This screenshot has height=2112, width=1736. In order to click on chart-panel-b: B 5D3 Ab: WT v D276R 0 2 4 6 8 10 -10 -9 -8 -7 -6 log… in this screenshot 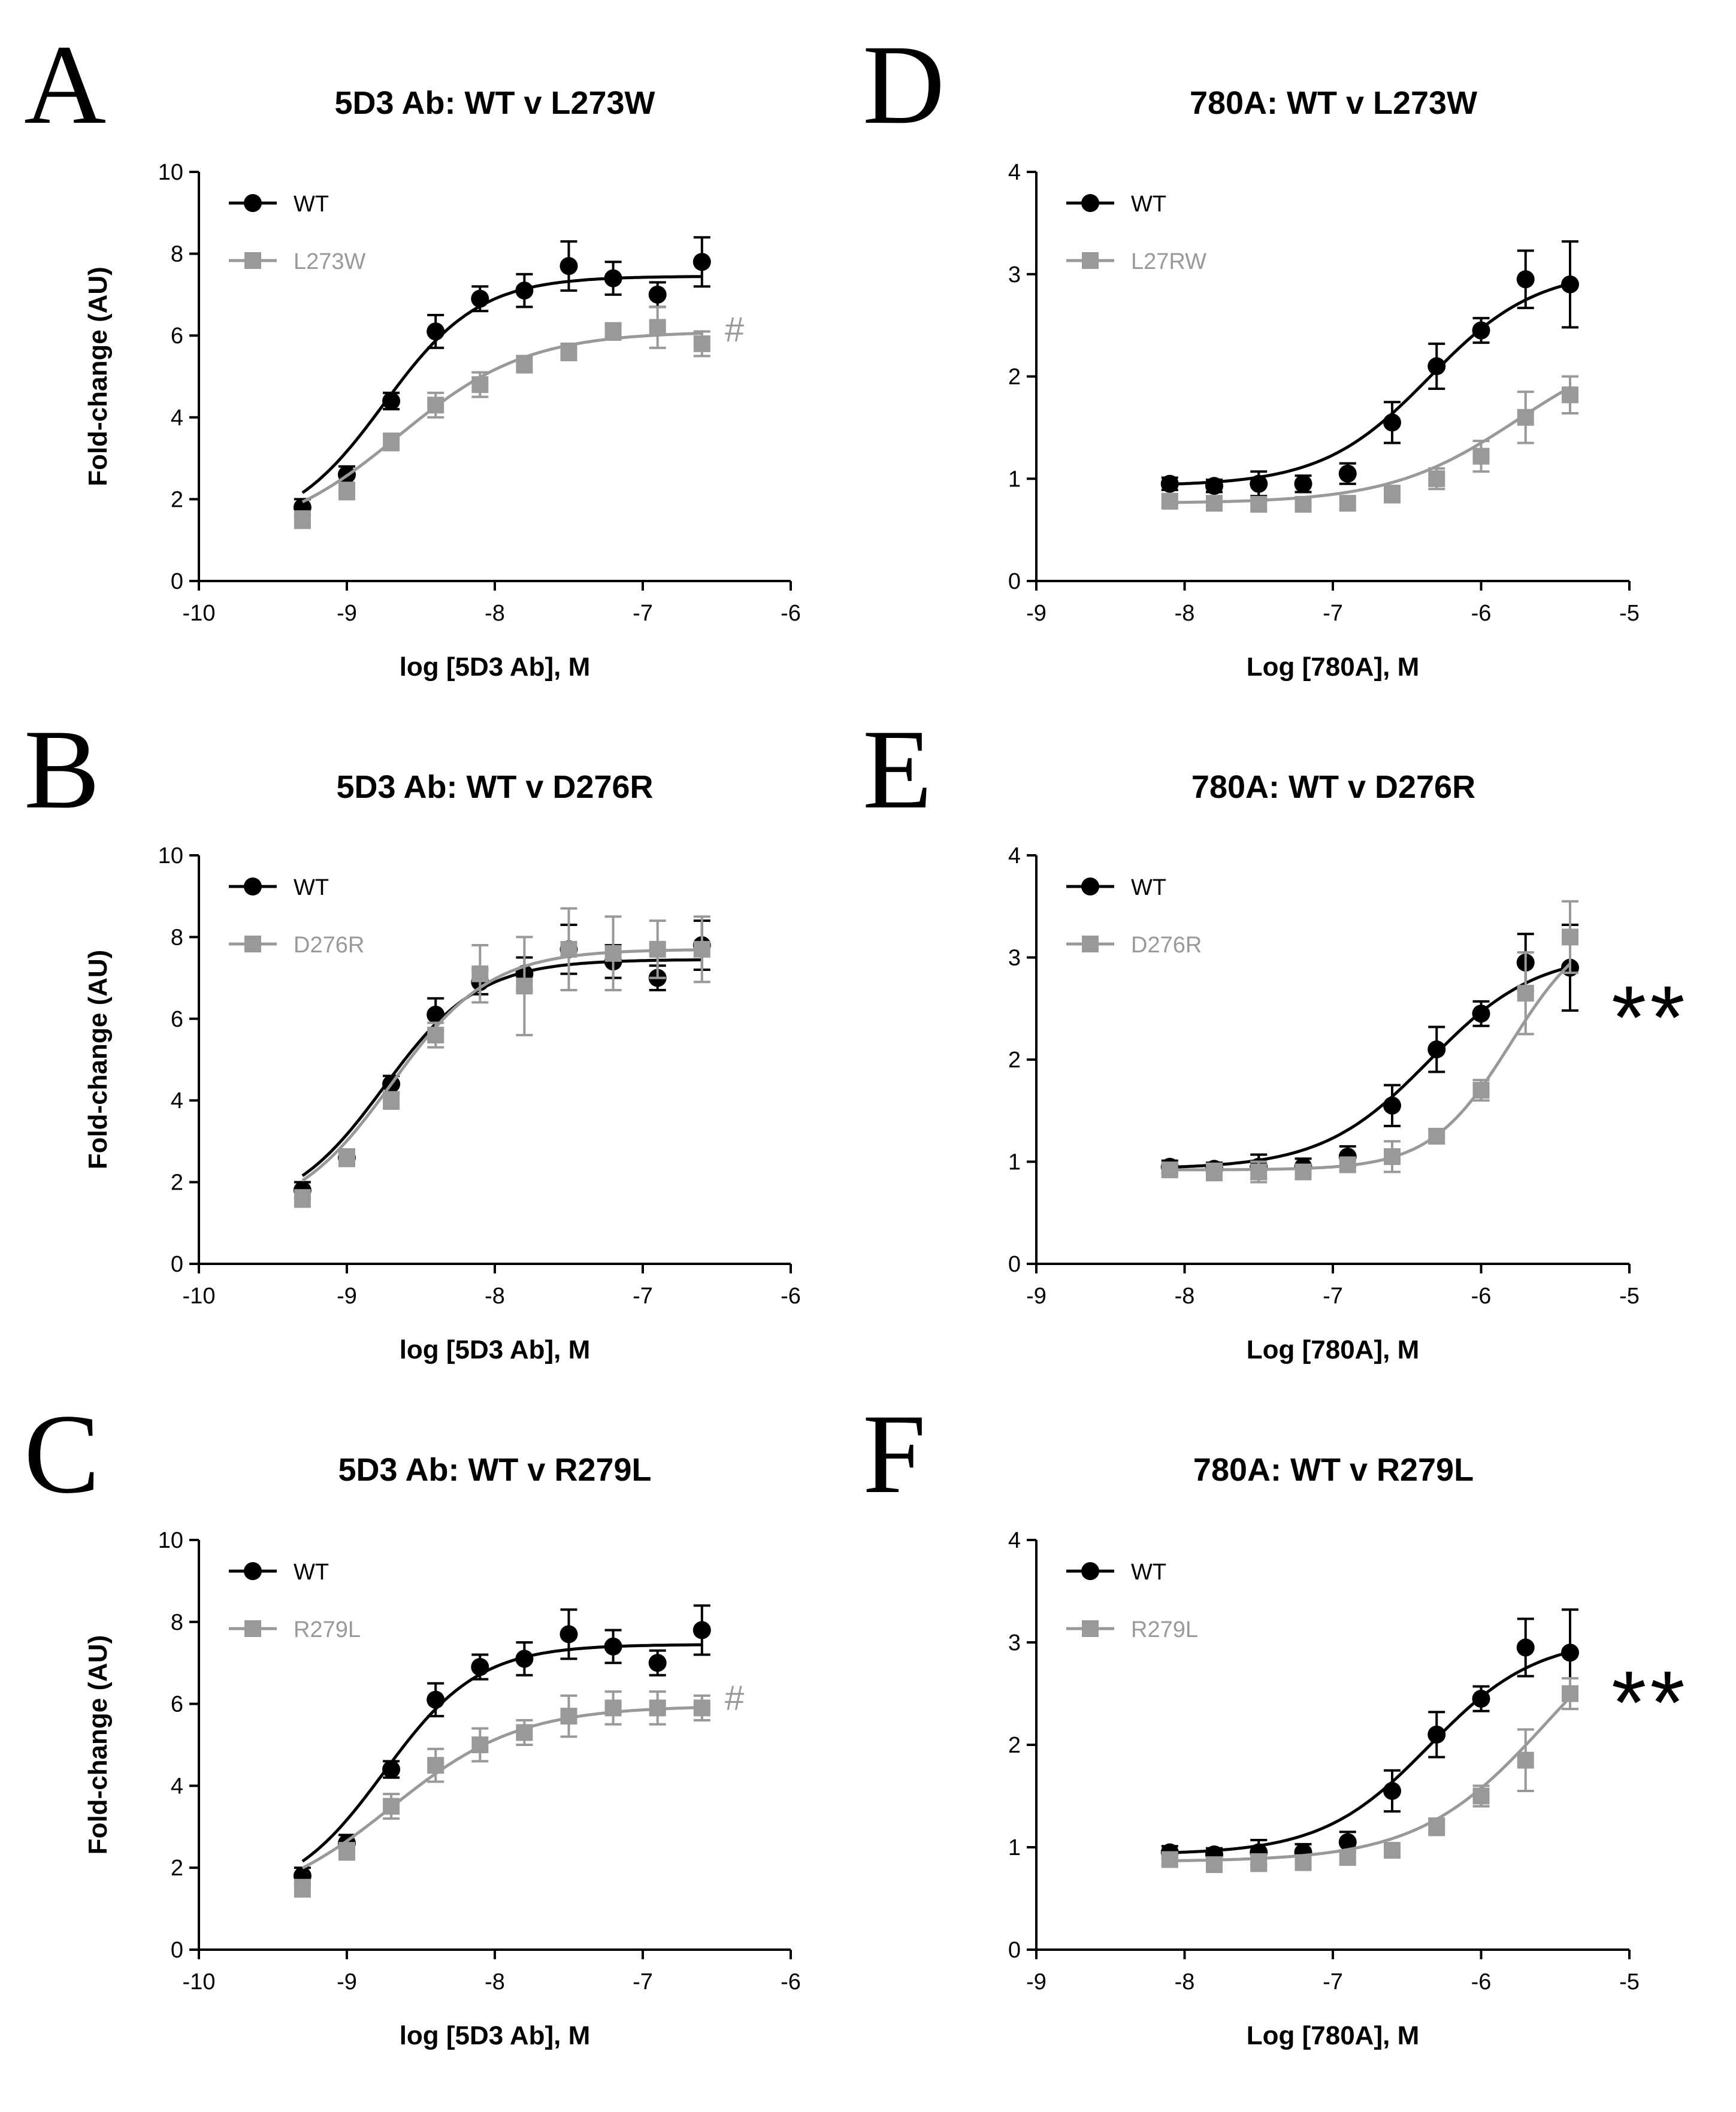, I will do `click(412, 1035)`.